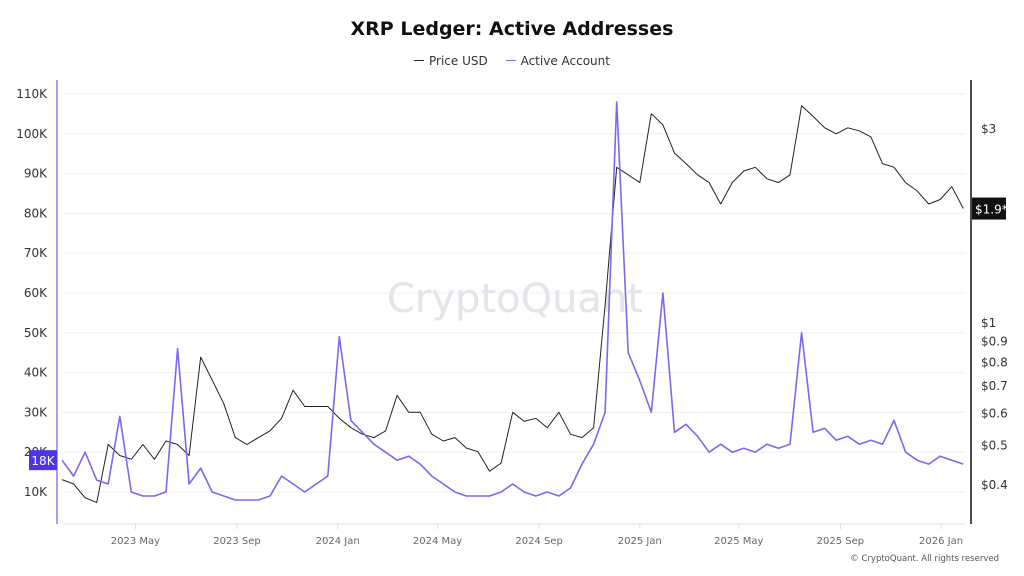 The height and width of the screenshot is (576, 1024). Describe the element at coordinates (515, 299) in the screenshot. I see `watermark: CryptoQuant` at that location.